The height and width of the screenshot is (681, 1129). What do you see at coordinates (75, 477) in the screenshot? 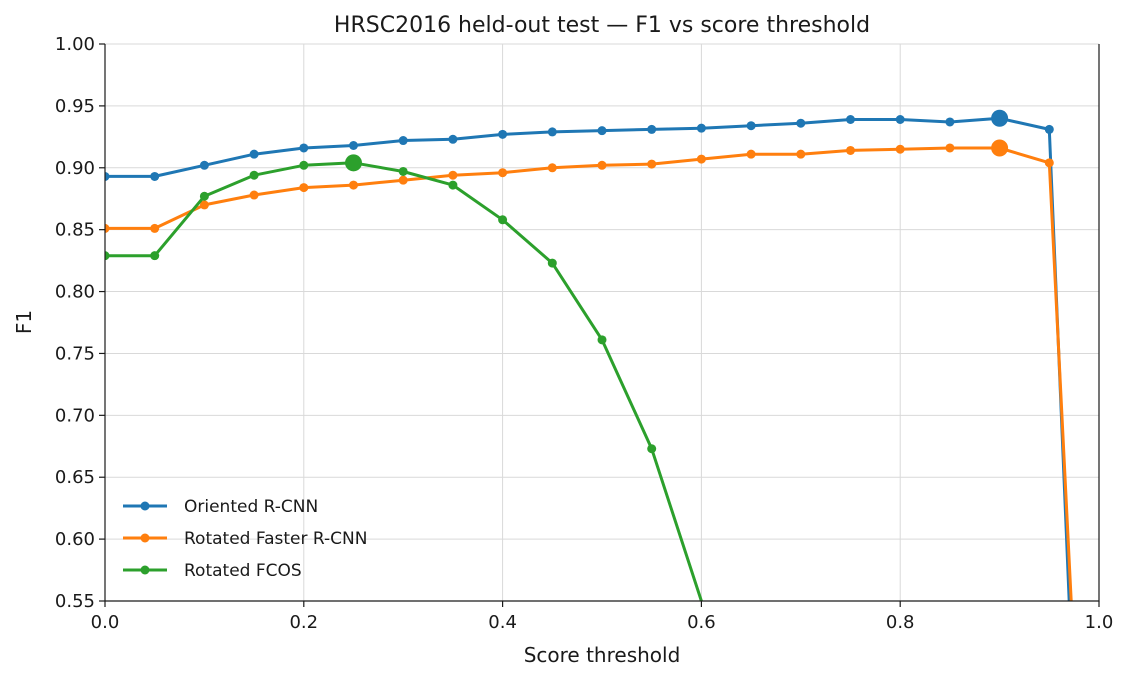
I see `y-tick-label: 0.65` at bounding box center [75, 477].